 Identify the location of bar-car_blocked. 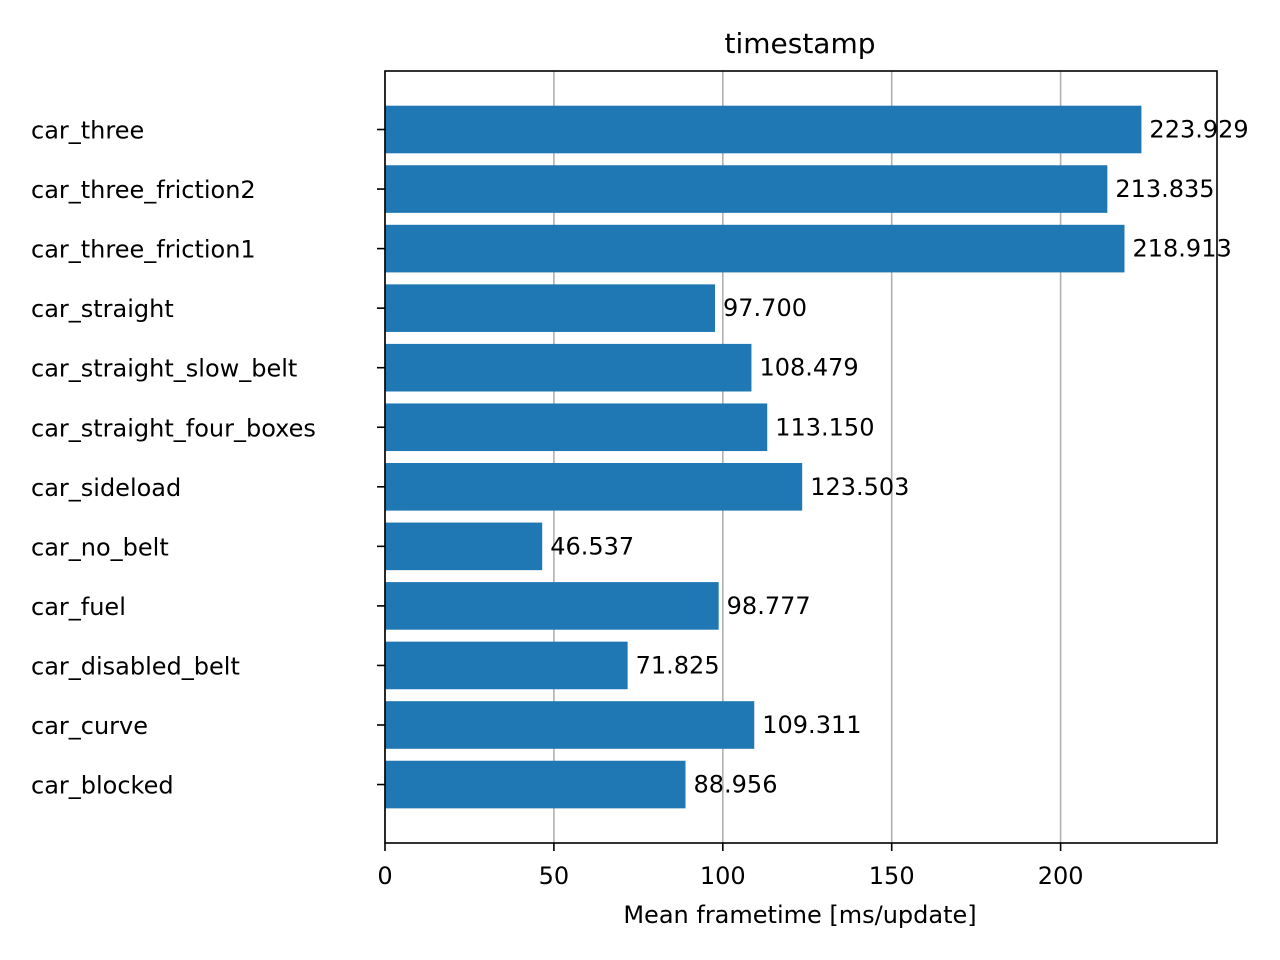
(535, 784).